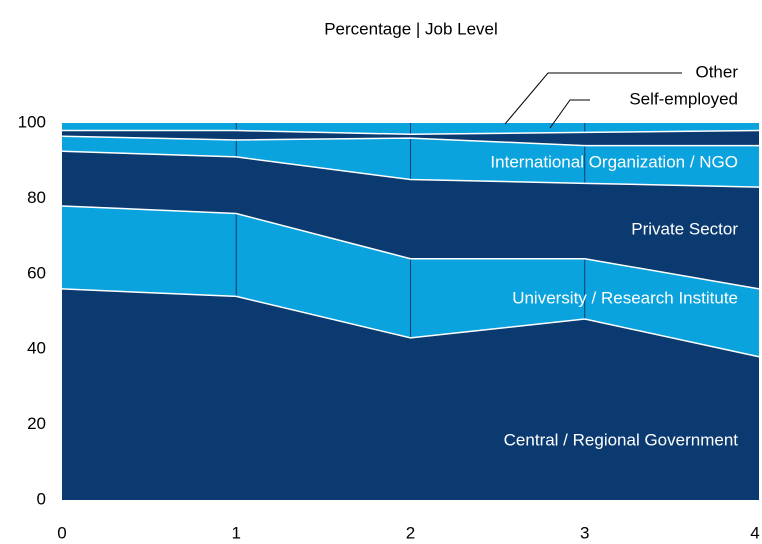  Describe the element at coordinates (36, 348) in the screenshot. I see `y-tick-label: 40` at that location.